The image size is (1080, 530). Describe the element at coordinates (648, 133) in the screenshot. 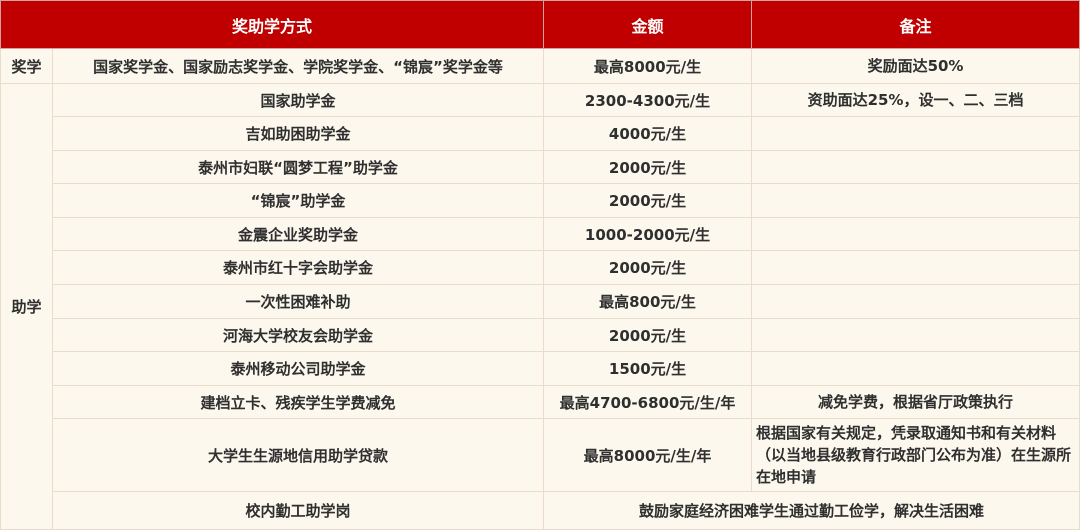

I see `item-amount: 4000元/生` at that location.